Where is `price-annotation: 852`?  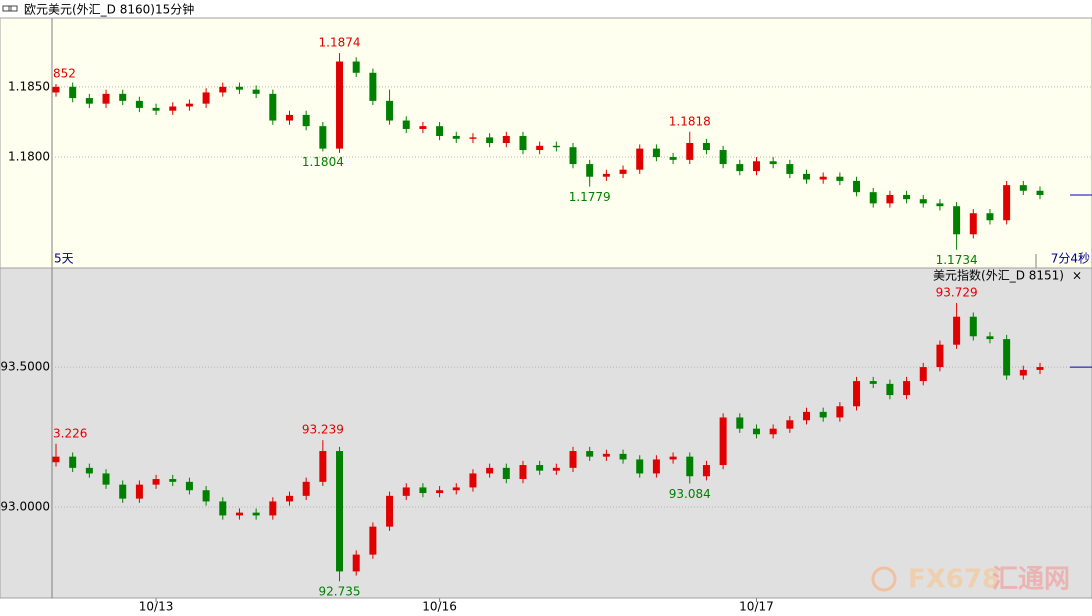 price-annotation: 852 is located at coordinates (64, 74).